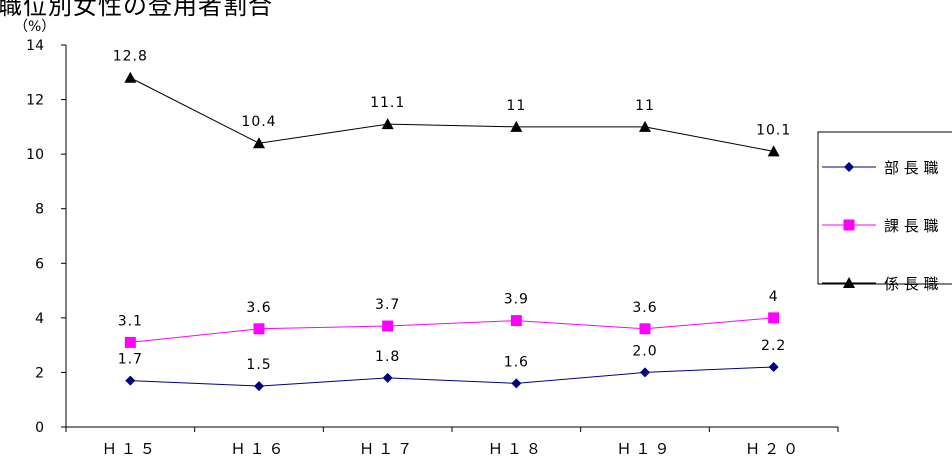  I want to click on data-label: 3.1, so click(130, 321).